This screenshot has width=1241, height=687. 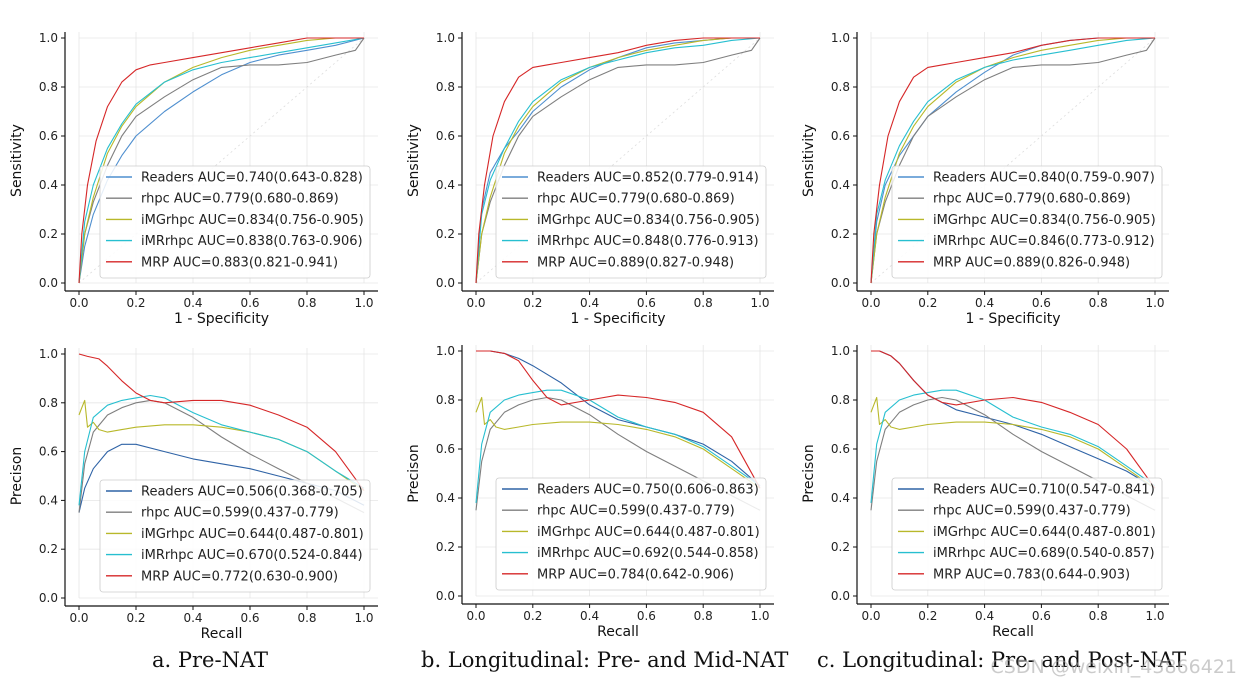 What do you see at coordinates (1002, 660) in the screenshot?
I see `caption-c: c. Longitudinal: Pre- and Post-NAT` at bounding box center [1002, 660].